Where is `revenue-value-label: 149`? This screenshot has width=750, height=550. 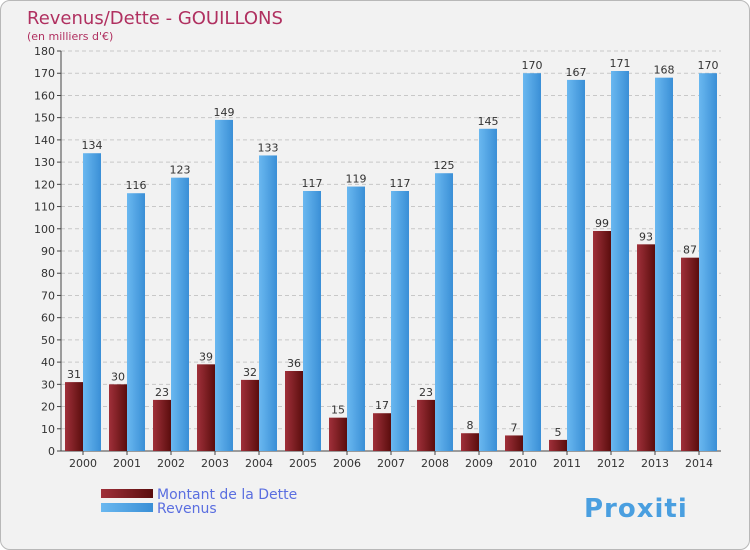 revenue-value-label: 149 is located at coordinates (224, 112).